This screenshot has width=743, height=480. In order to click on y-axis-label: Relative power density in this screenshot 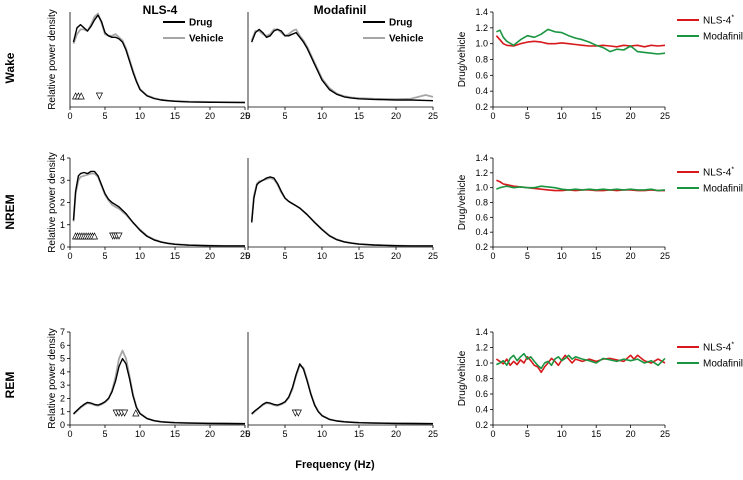, I will do `click(52, 202)`.